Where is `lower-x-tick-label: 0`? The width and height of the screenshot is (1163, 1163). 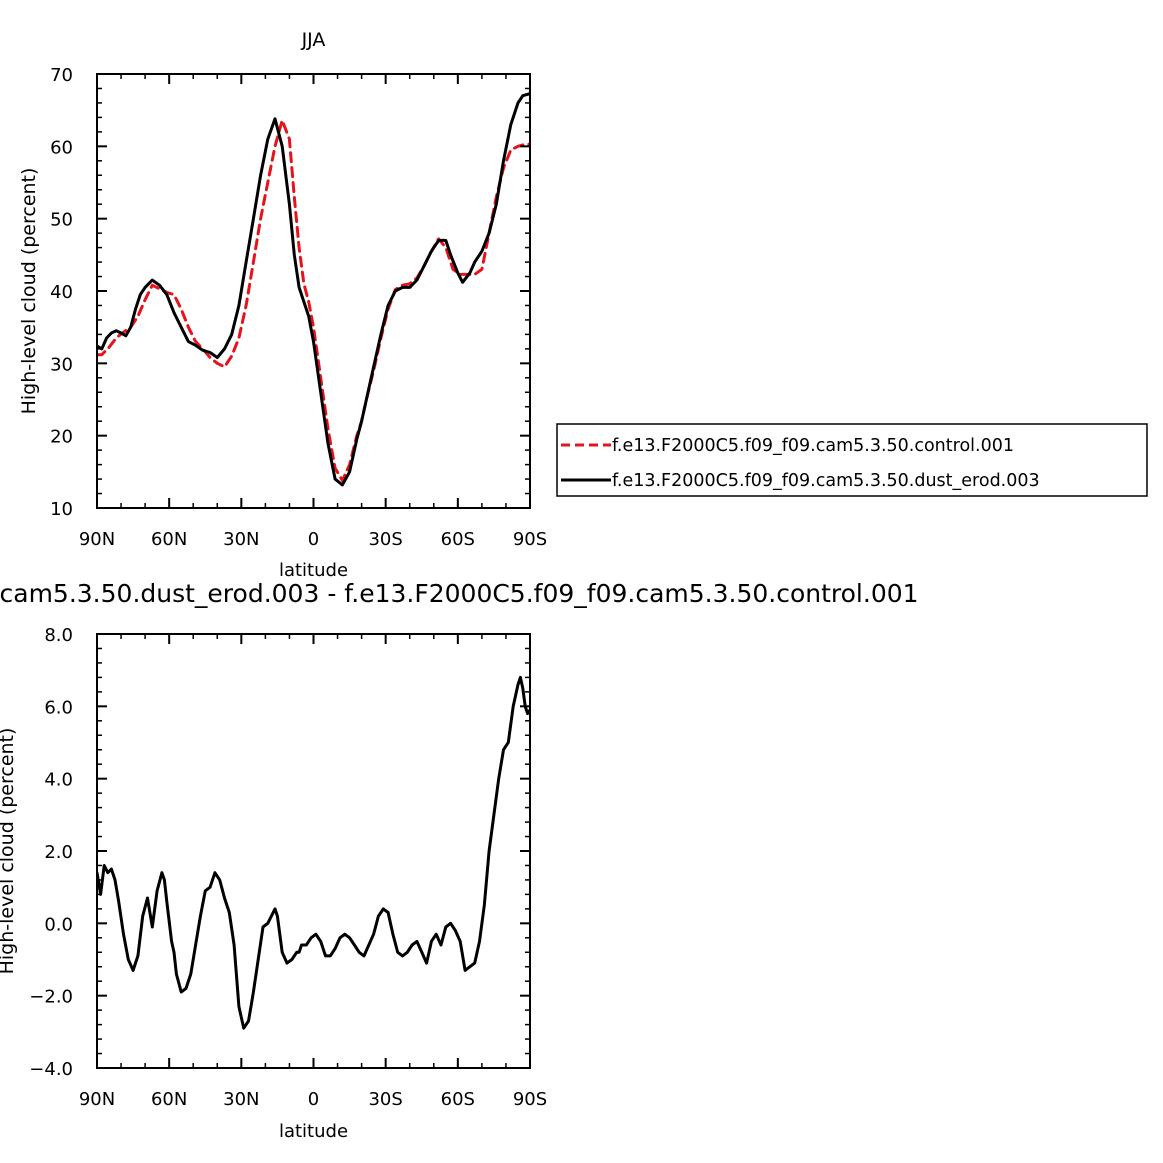 lower-x-tick-label: 0 is located at coordinates (313, 1099).